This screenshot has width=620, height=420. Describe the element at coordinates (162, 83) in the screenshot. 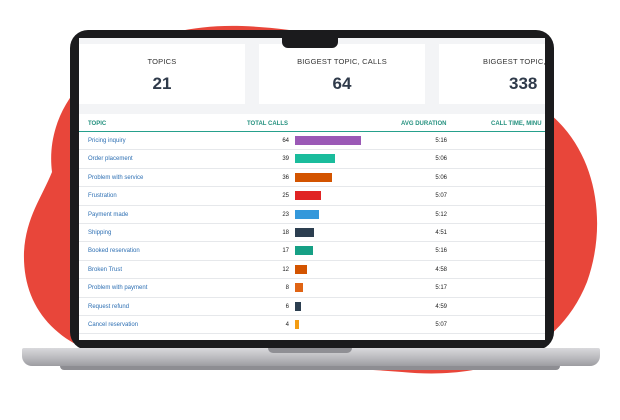

I see `kpi-value: 21` at that location.